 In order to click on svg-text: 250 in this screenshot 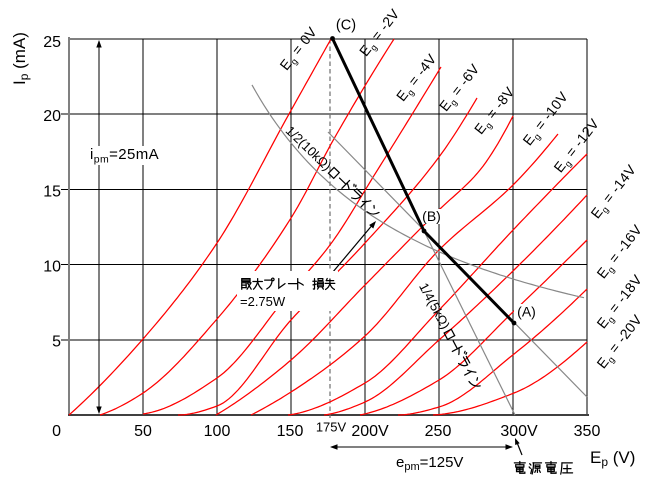, I will do `click(438, 431)`.